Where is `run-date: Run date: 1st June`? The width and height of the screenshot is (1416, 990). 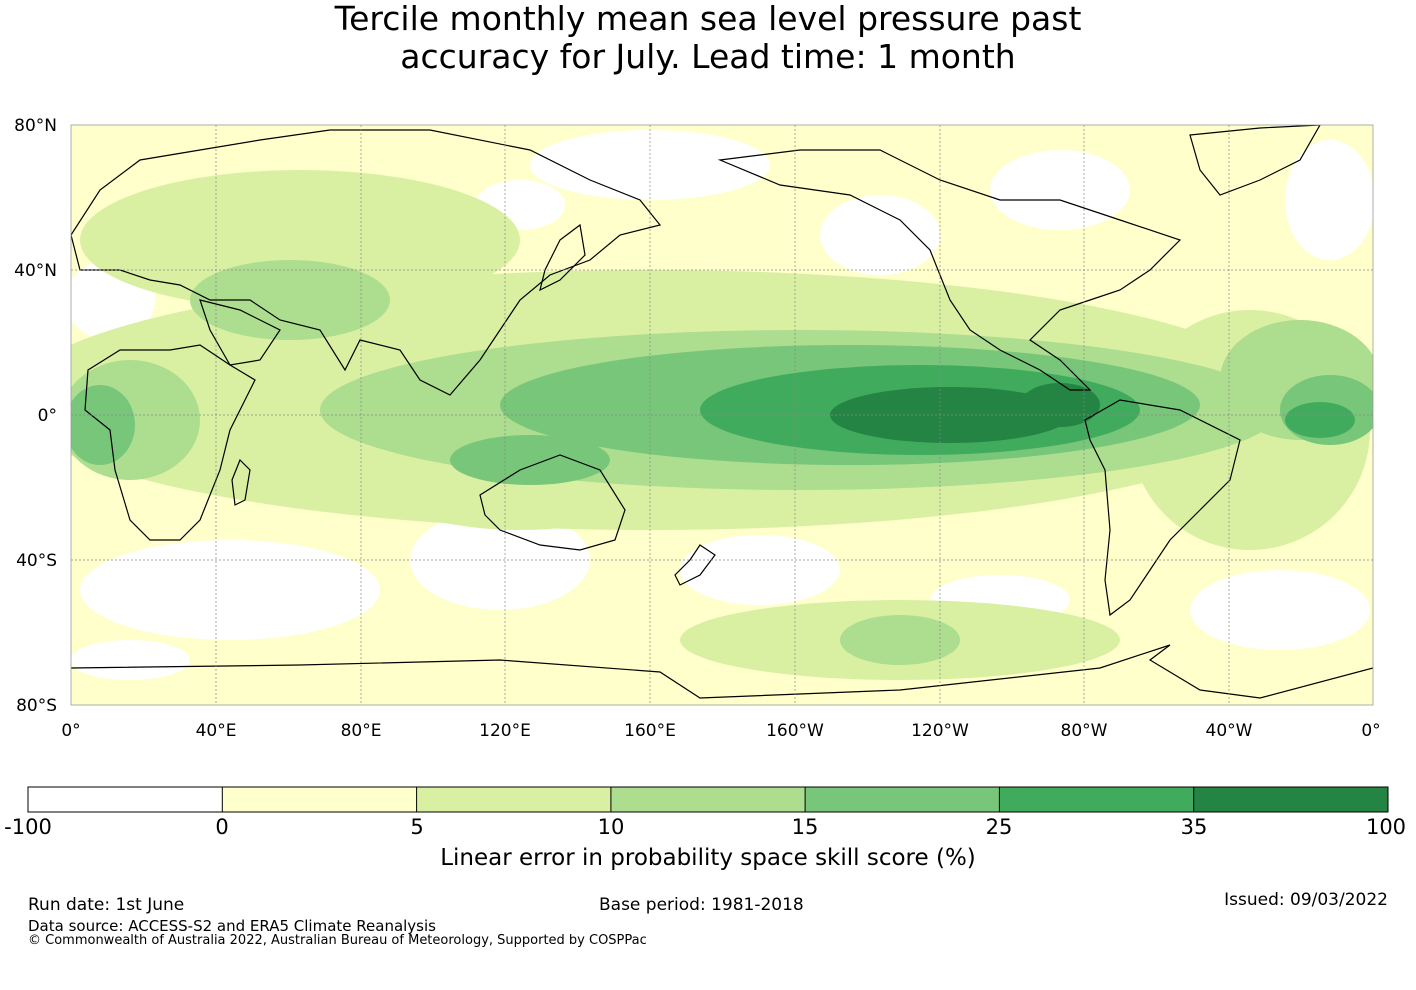
run-date: Run date: 1st June is located at coordinates (106, 905).